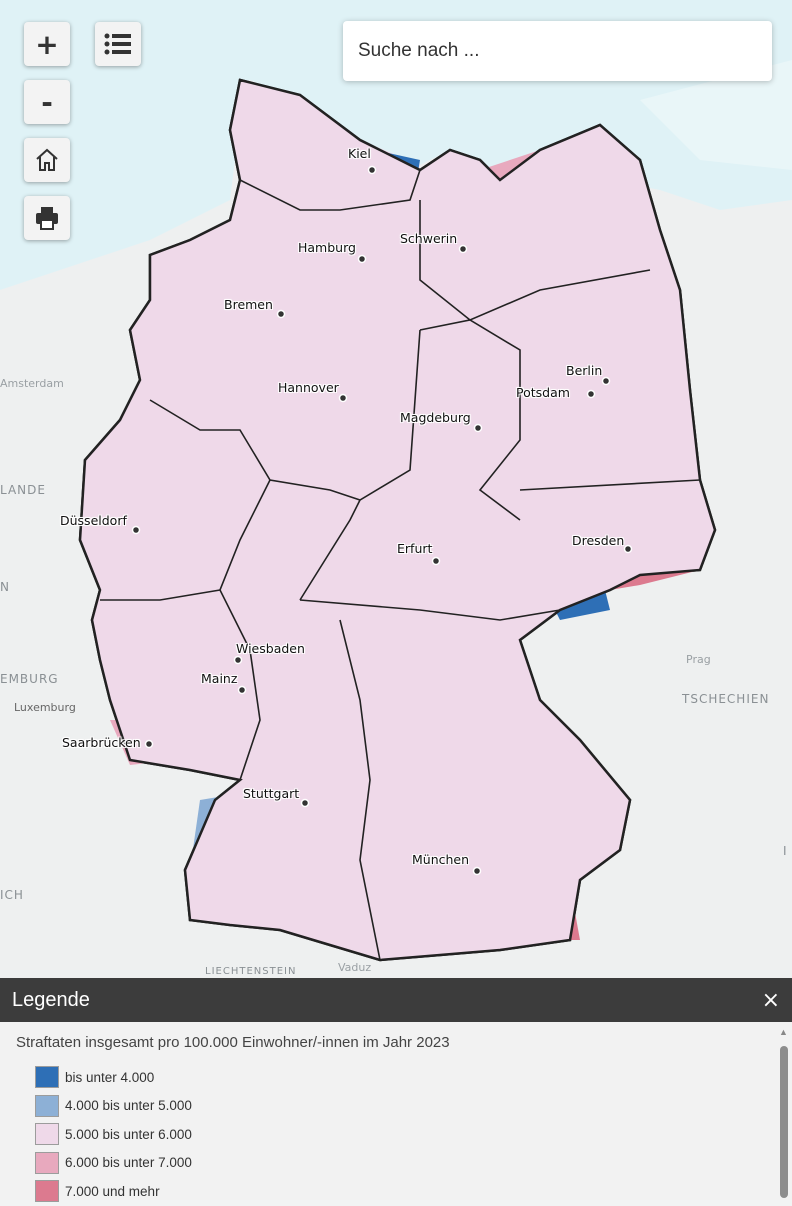 The image size is (792, 1206). I want to click on city-label-wiesbaden: Wiesbaden, so click(270, 648).